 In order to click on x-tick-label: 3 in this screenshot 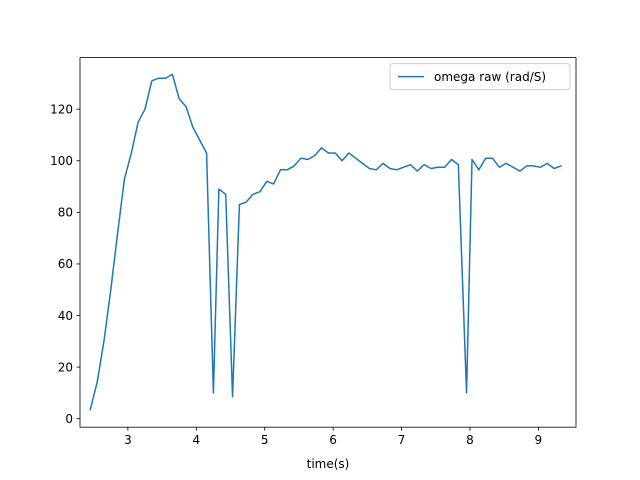, I will do `click(128, 440)`.